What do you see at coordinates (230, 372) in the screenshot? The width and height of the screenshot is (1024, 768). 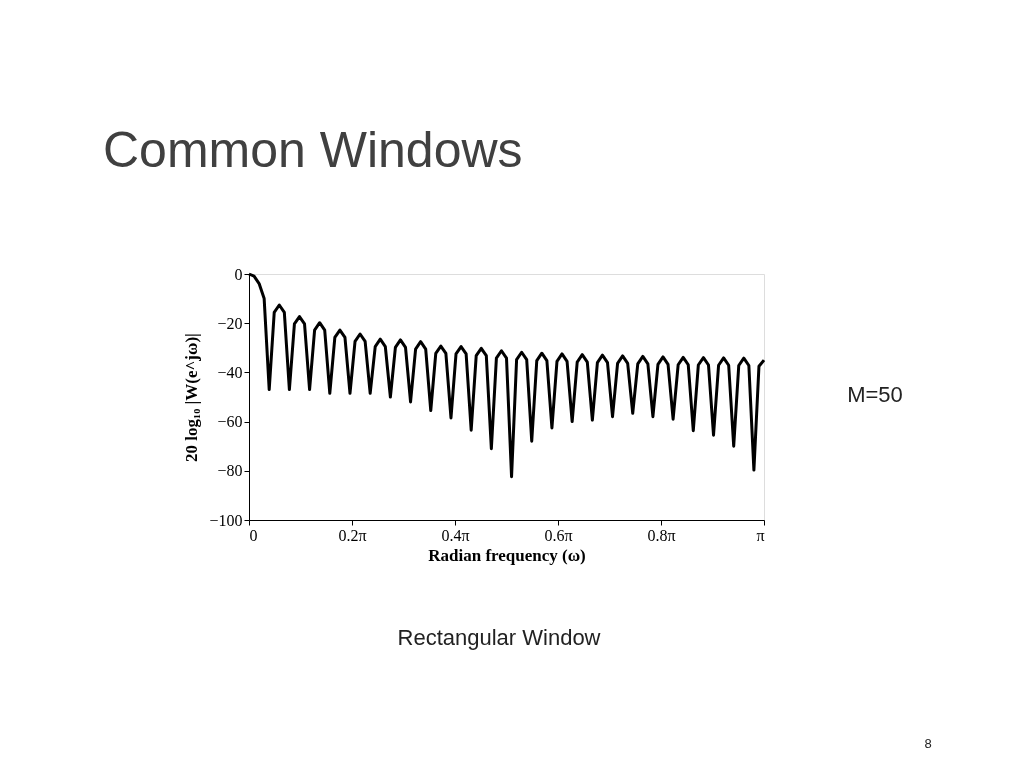 I see `y-tick-label: −40` at bounding box center [230, 372].